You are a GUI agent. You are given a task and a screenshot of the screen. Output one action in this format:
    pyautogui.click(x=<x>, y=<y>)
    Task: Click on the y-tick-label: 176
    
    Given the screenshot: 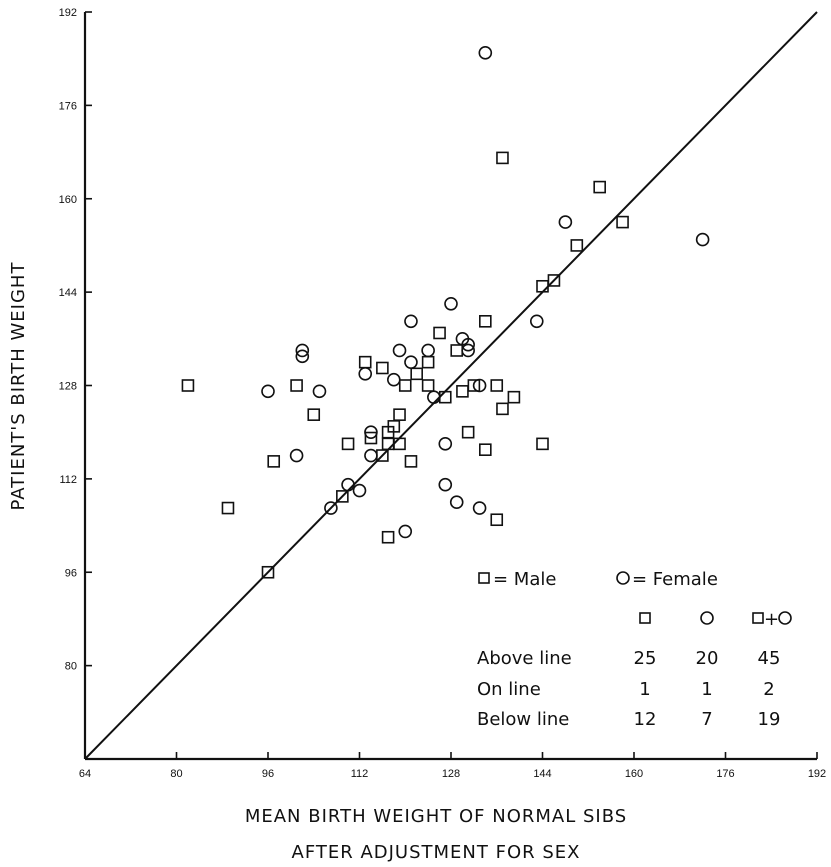 What is the action you would take?
    pyautogui.click(x=68, y=106)
    